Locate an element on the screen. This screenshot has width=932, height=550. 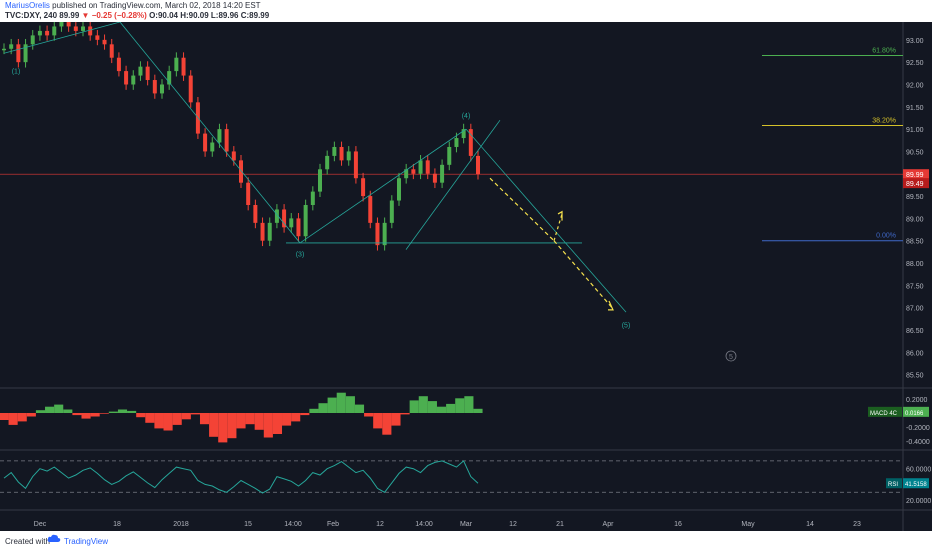
time-tick-label: 14:00 is located at coordinates (424, 524).